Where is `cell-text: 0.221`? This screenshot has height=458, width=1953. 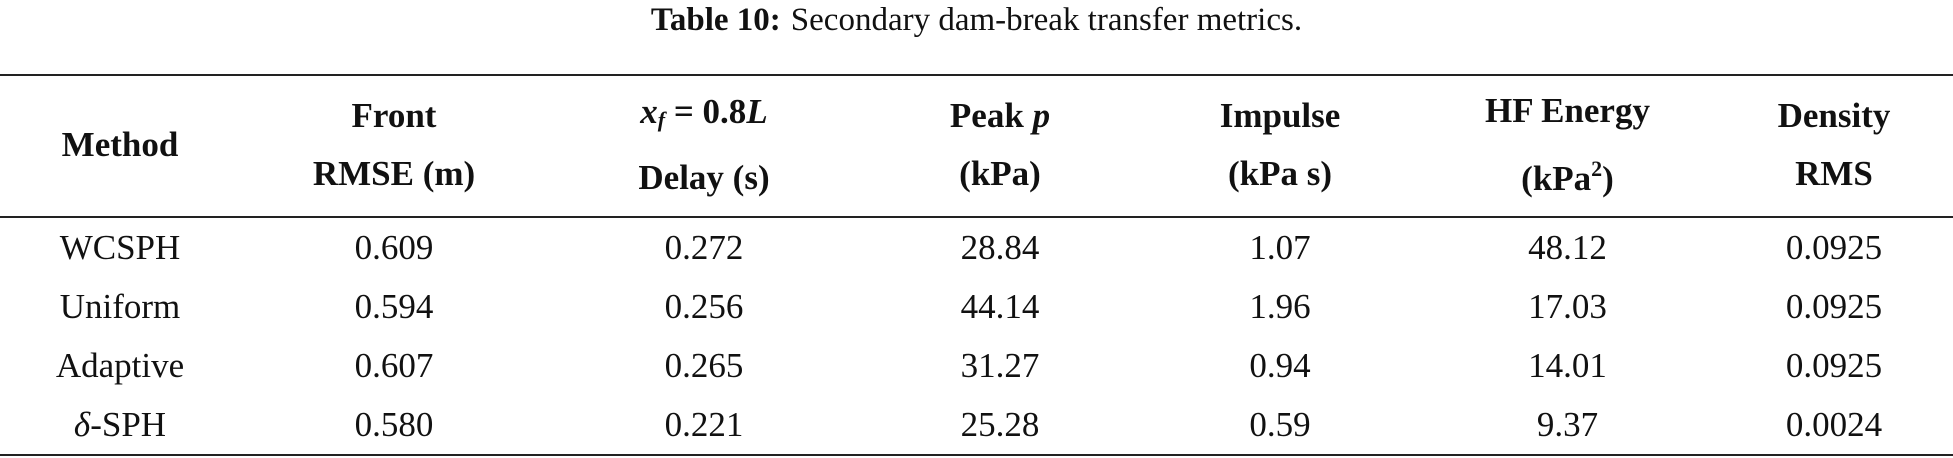
cell-text: 0.221 is located at coordinates (704, 424).